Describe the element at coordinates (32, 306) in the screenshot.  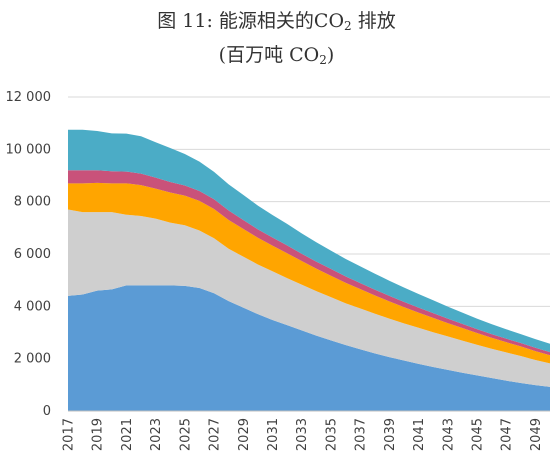
I see `y-tick-label: 4 000` at that location.